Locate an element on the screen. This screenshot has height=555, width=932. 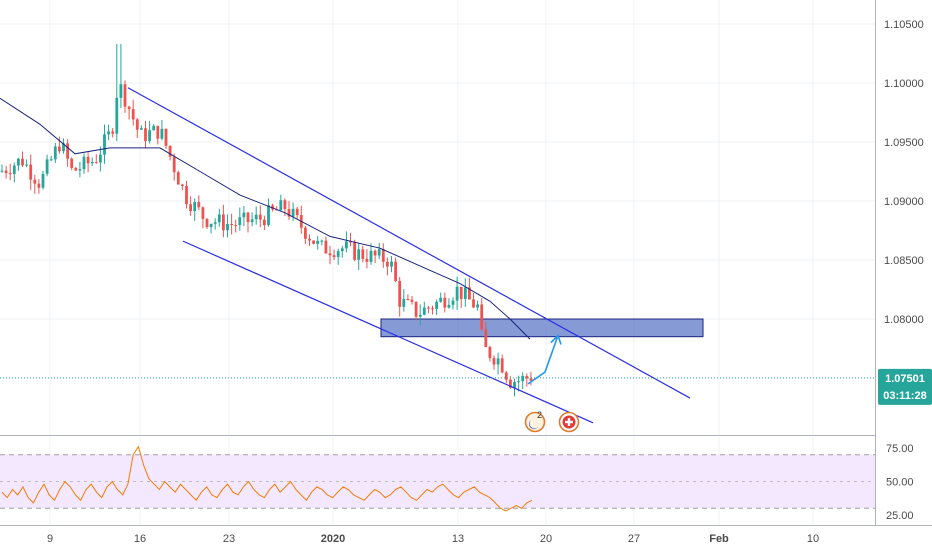
event-badge-count: 2 is located at coordinates (539, 415).